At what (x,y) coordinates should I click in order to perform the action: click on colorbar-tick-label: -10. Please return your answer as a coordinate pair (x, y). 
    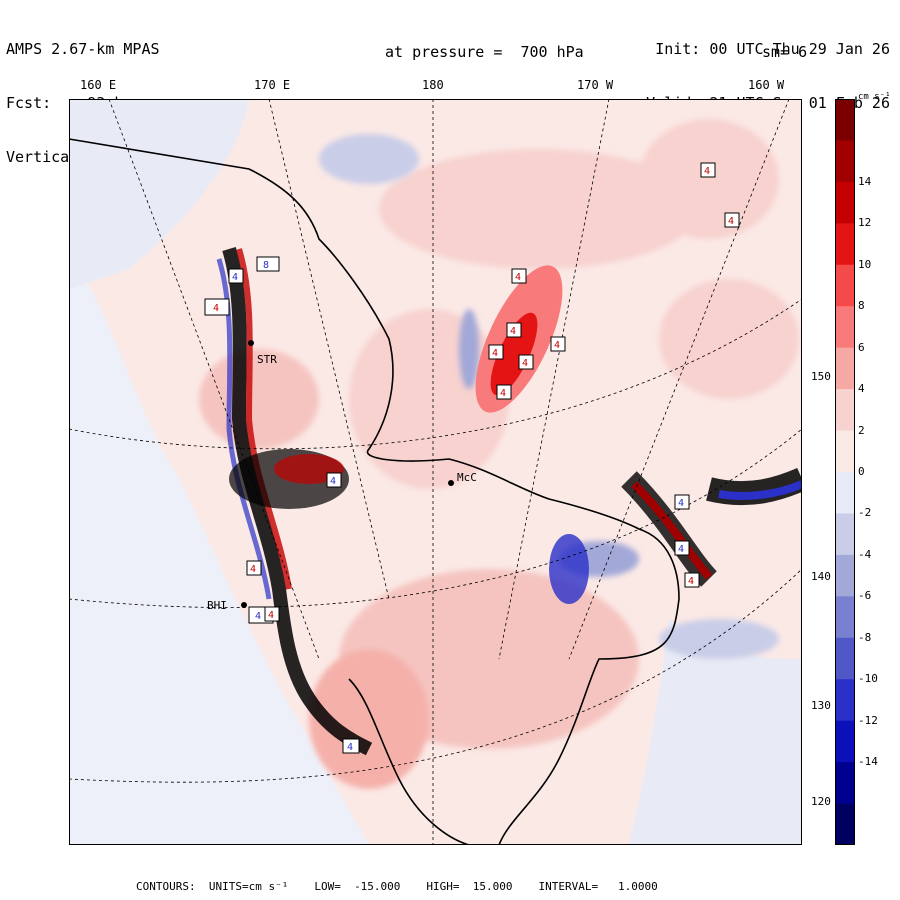
    Looking at the image, I should click on (868, 679).